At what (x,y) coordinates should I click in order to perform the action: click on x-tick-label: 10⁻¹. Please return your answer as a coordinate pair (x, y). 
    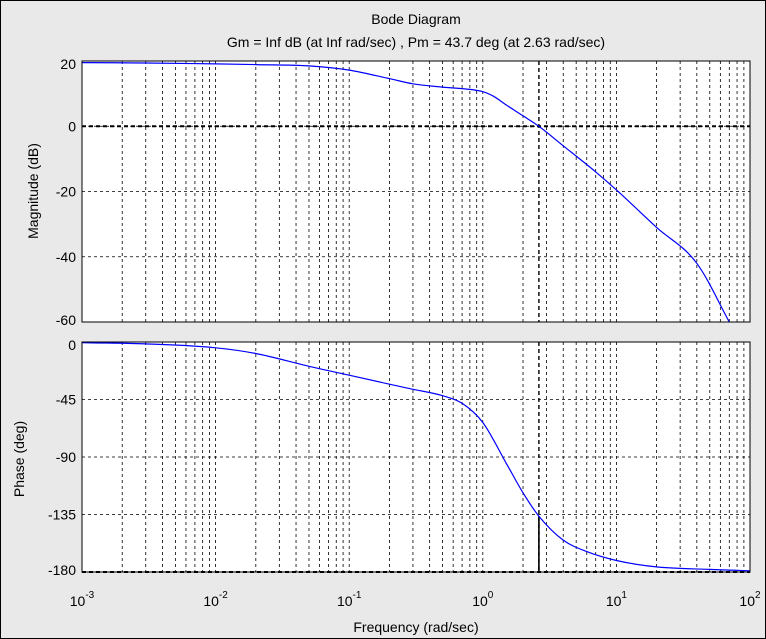
    Looking at the image, I should click on (349, 599).